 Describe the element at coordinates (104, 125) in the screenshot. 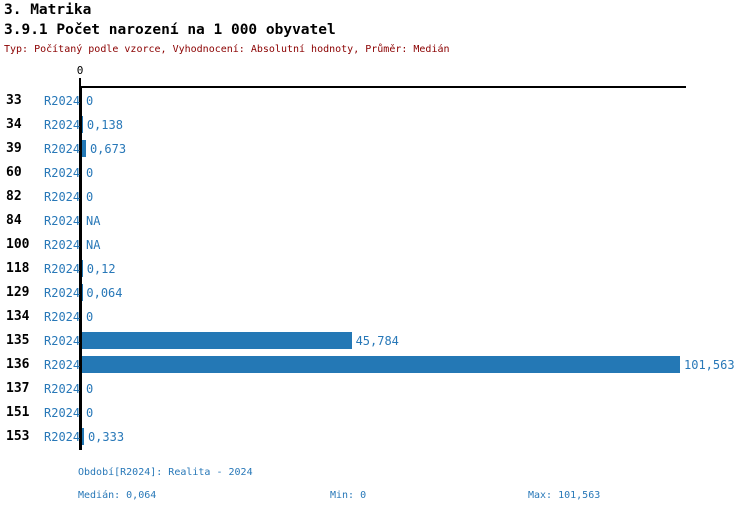

I see `bar-value-label: 0,138` at that location.